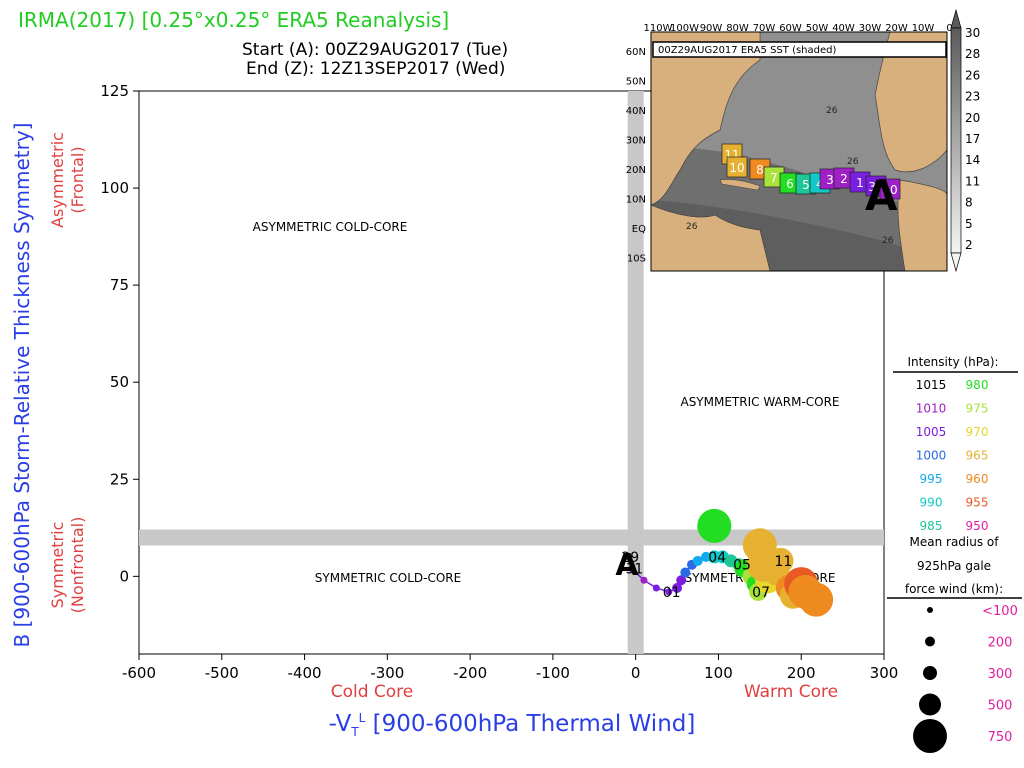 This screenshot has height=768, width=1024. What do you see at coordinates (1000, 737) in the screenshot?
I see `size-label: 750` at bounding box center [1000, 737].